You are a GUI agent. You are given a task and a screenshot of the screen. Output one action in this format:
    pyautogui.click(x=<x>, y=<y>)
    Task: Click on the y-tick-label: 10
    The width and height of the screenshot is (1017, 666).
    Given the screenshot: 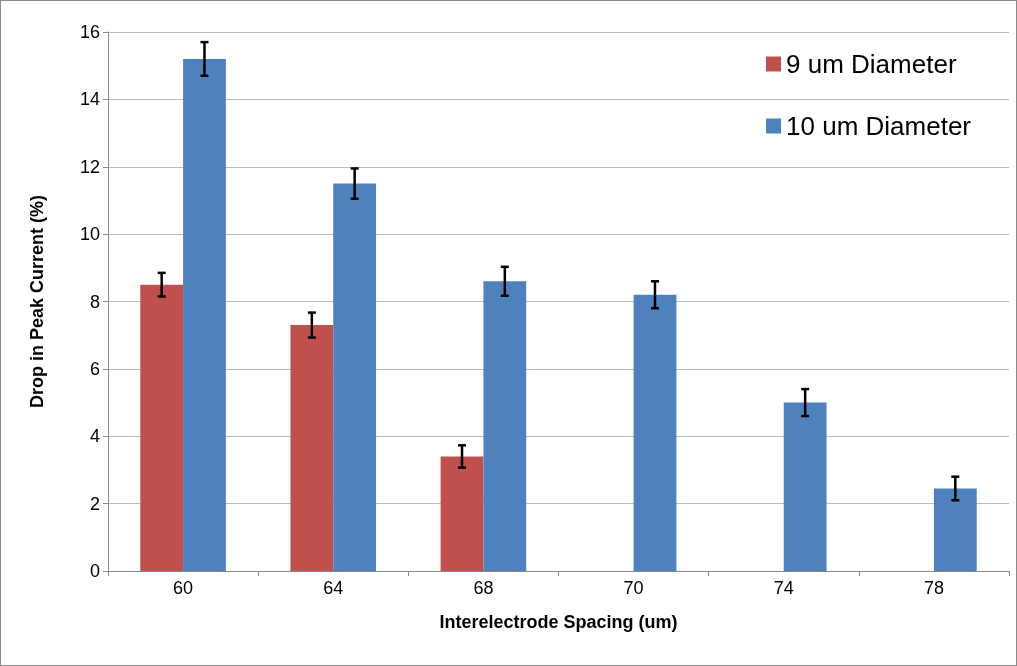 What is the action you would take?
    pyautogui.click(x=89, y=234)
    